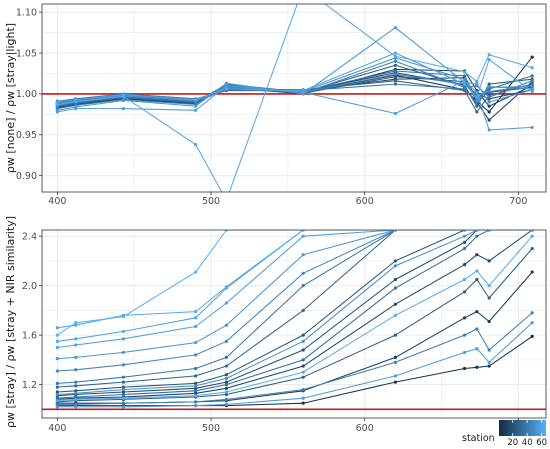 Image resolution: width=550 pixels, height=449 pixels. I want to click on legend-tick-label: 40, so click(527, 443).